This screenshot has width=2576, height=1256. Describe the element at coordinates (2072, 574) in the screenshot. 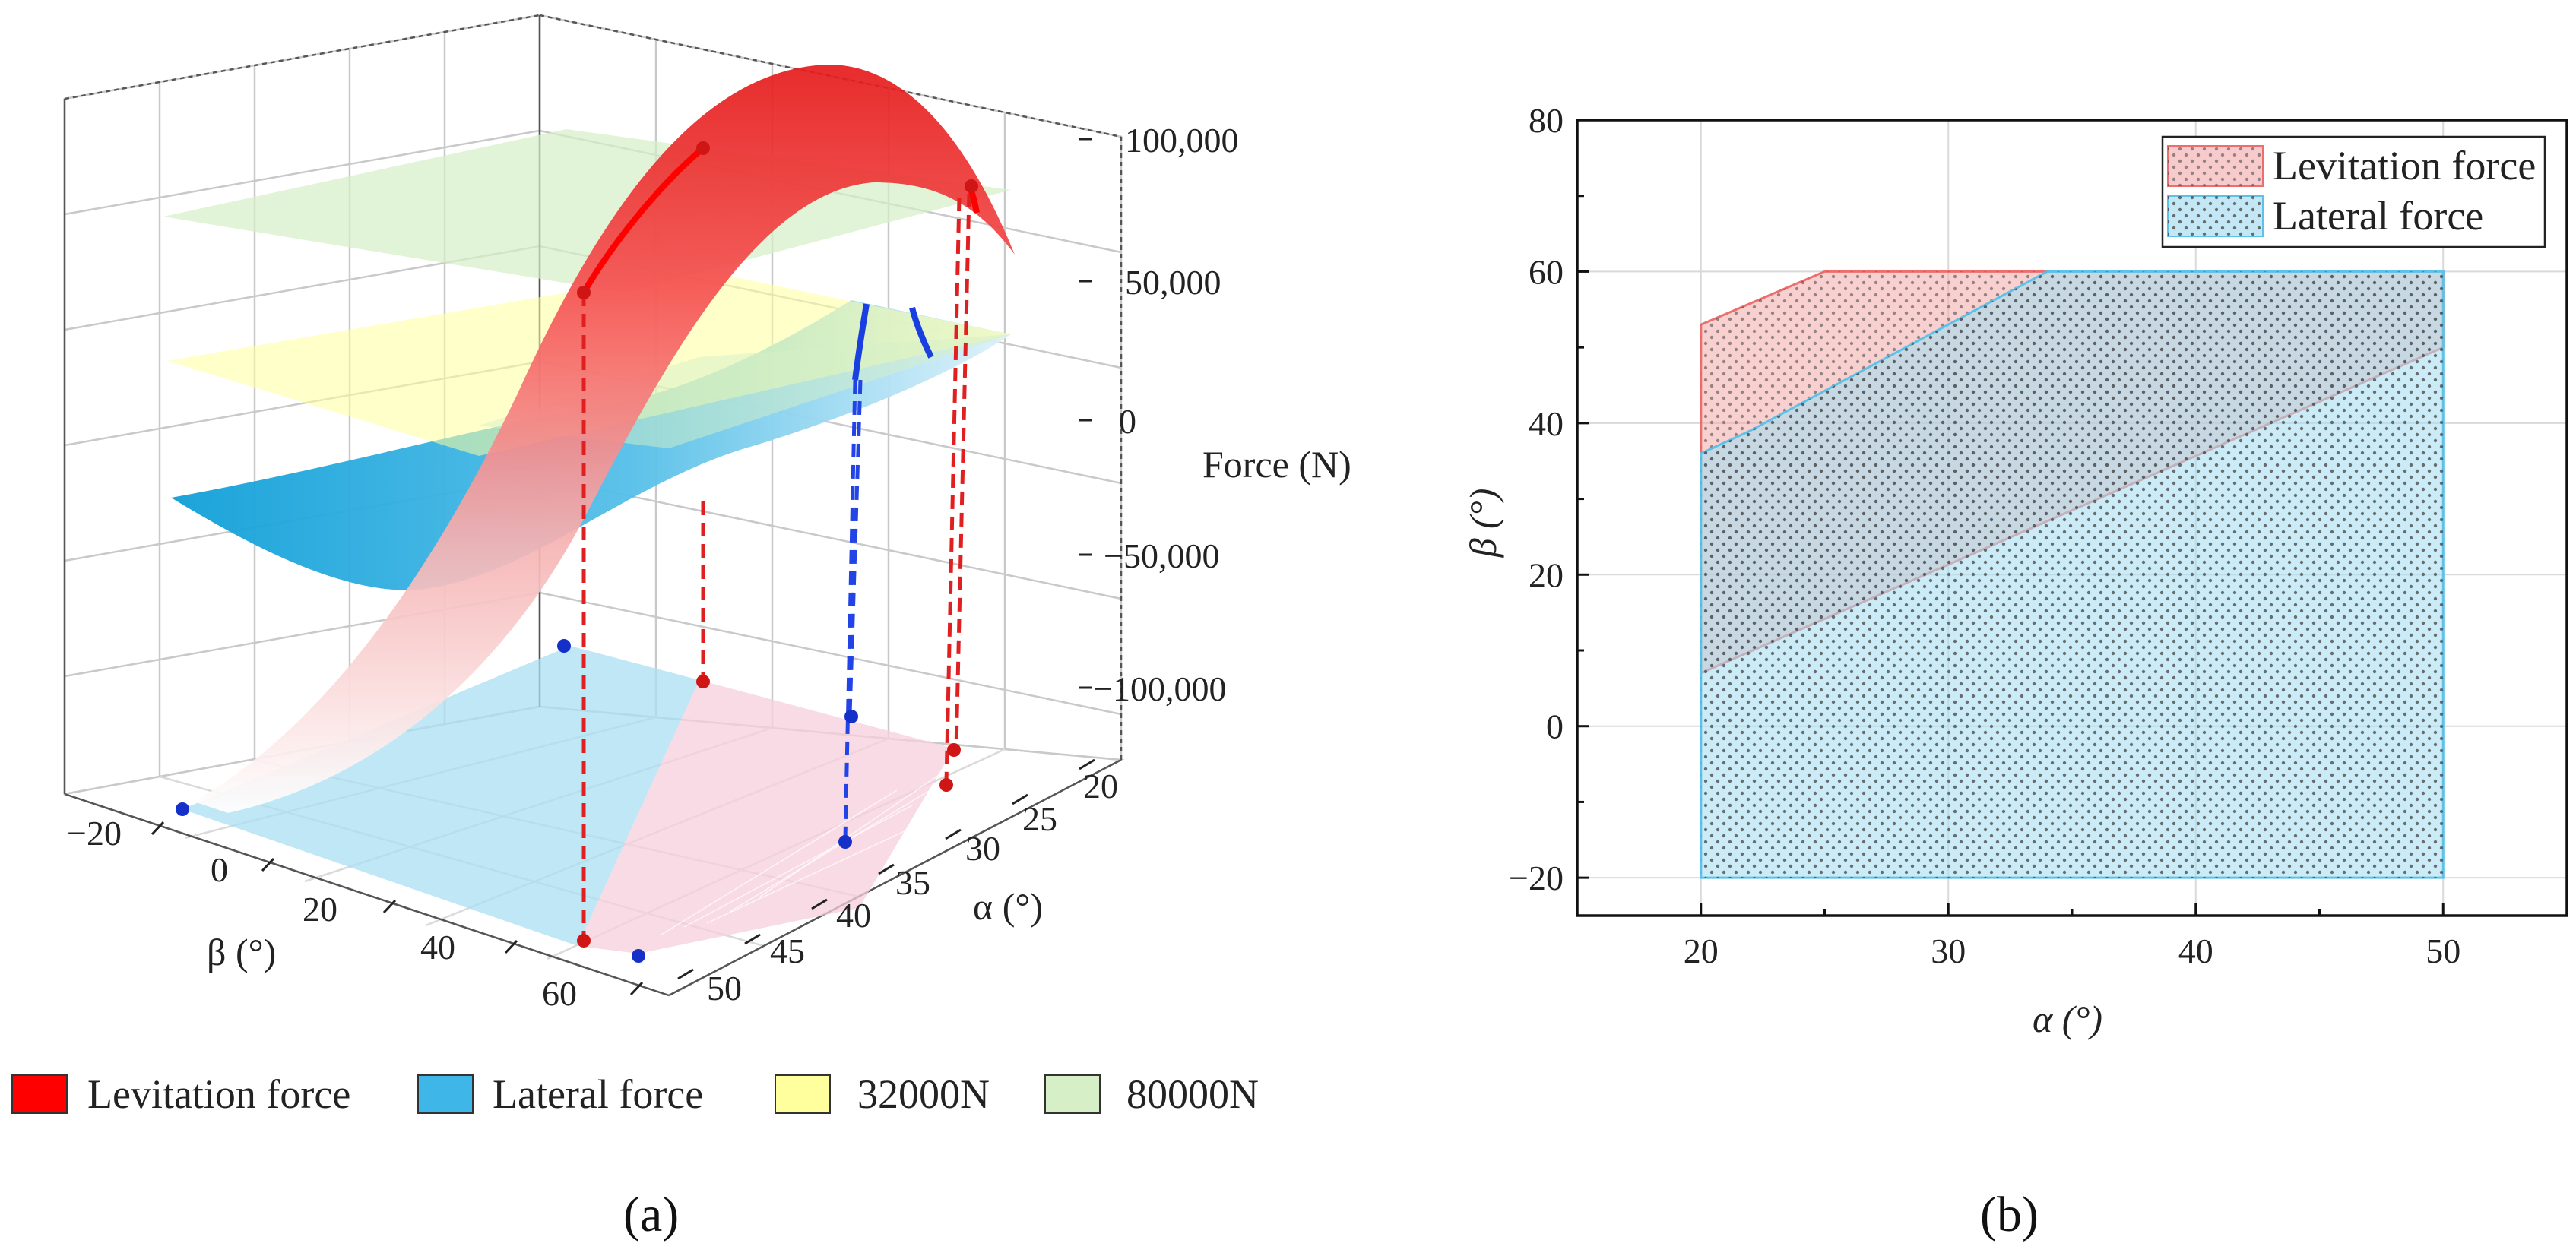

I see `series-lateral-dots` at that location.